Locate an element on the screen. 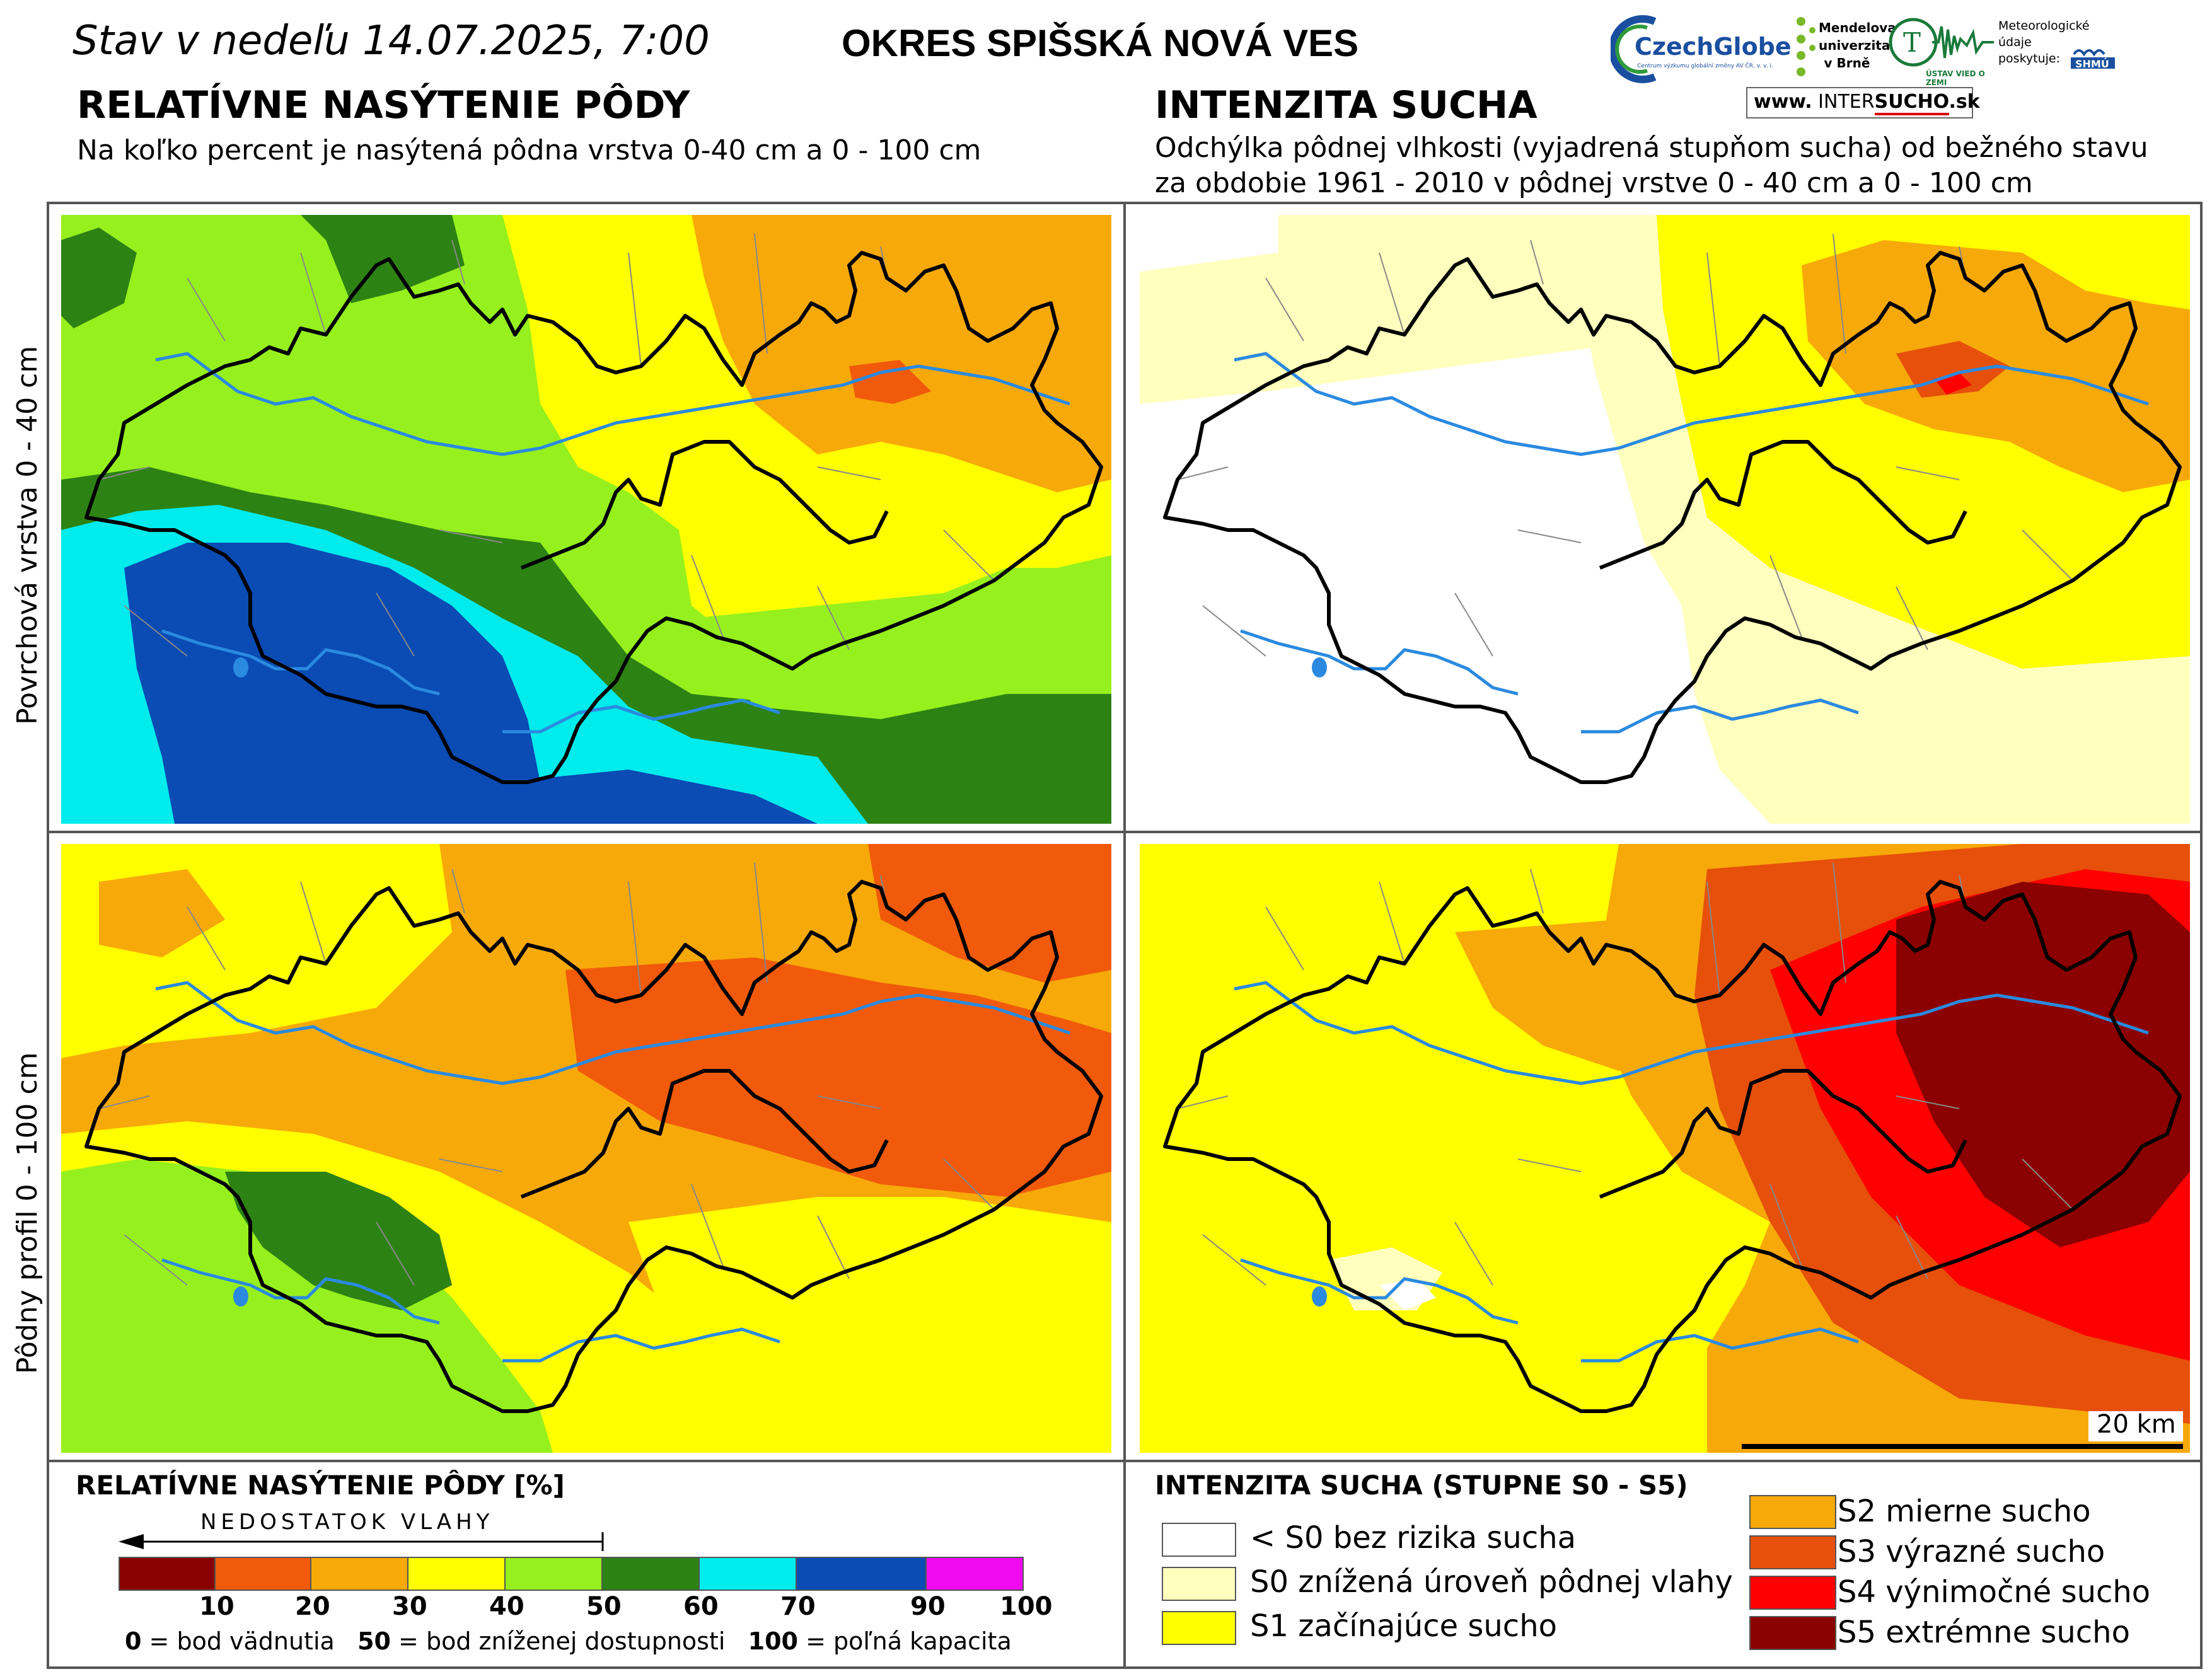 Image resolution: width=2212 pixels, height=1674 pixels. note-50-text: = bod zníženej dostupnosti is located at coordinates (558, 1641).